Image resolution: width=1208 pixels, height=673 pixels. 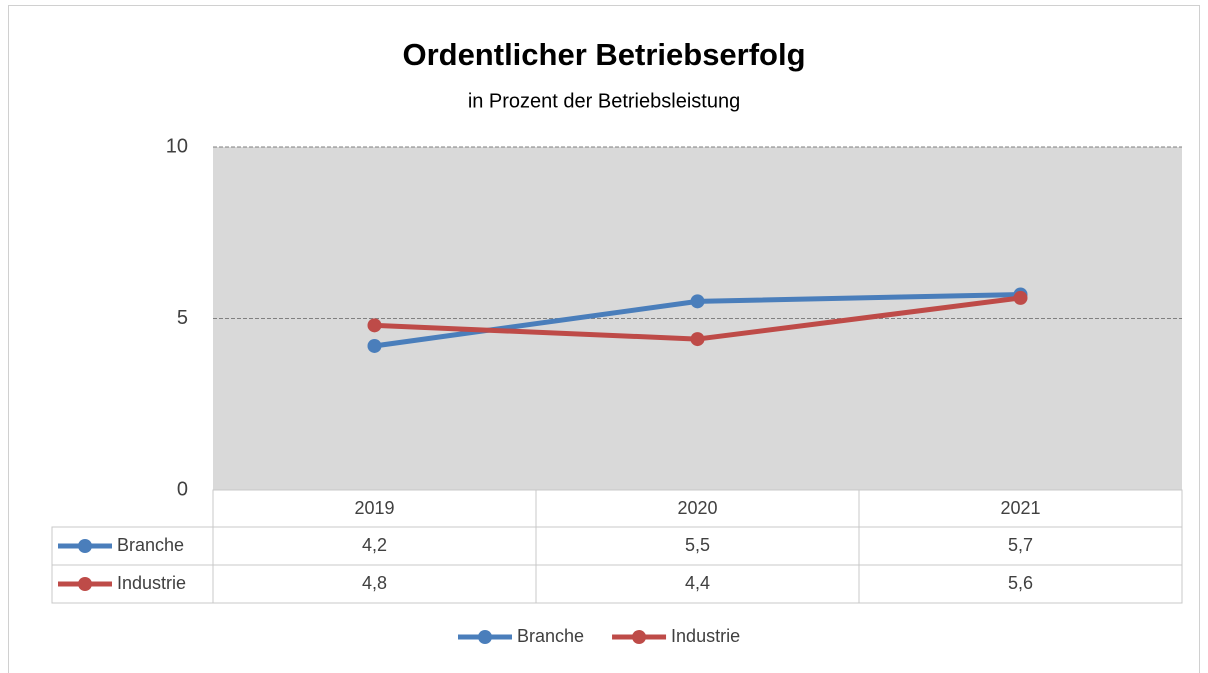 What do you see at coordinates (697, 545) in the screenshot?
I see `data-table-value: 5,5` at bounding box center [697, 545].